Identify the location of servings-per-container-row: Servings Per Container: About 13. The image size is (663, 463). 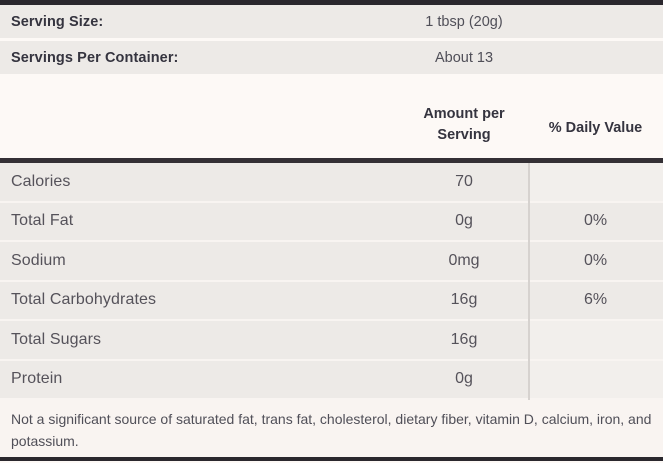
(331, 57).